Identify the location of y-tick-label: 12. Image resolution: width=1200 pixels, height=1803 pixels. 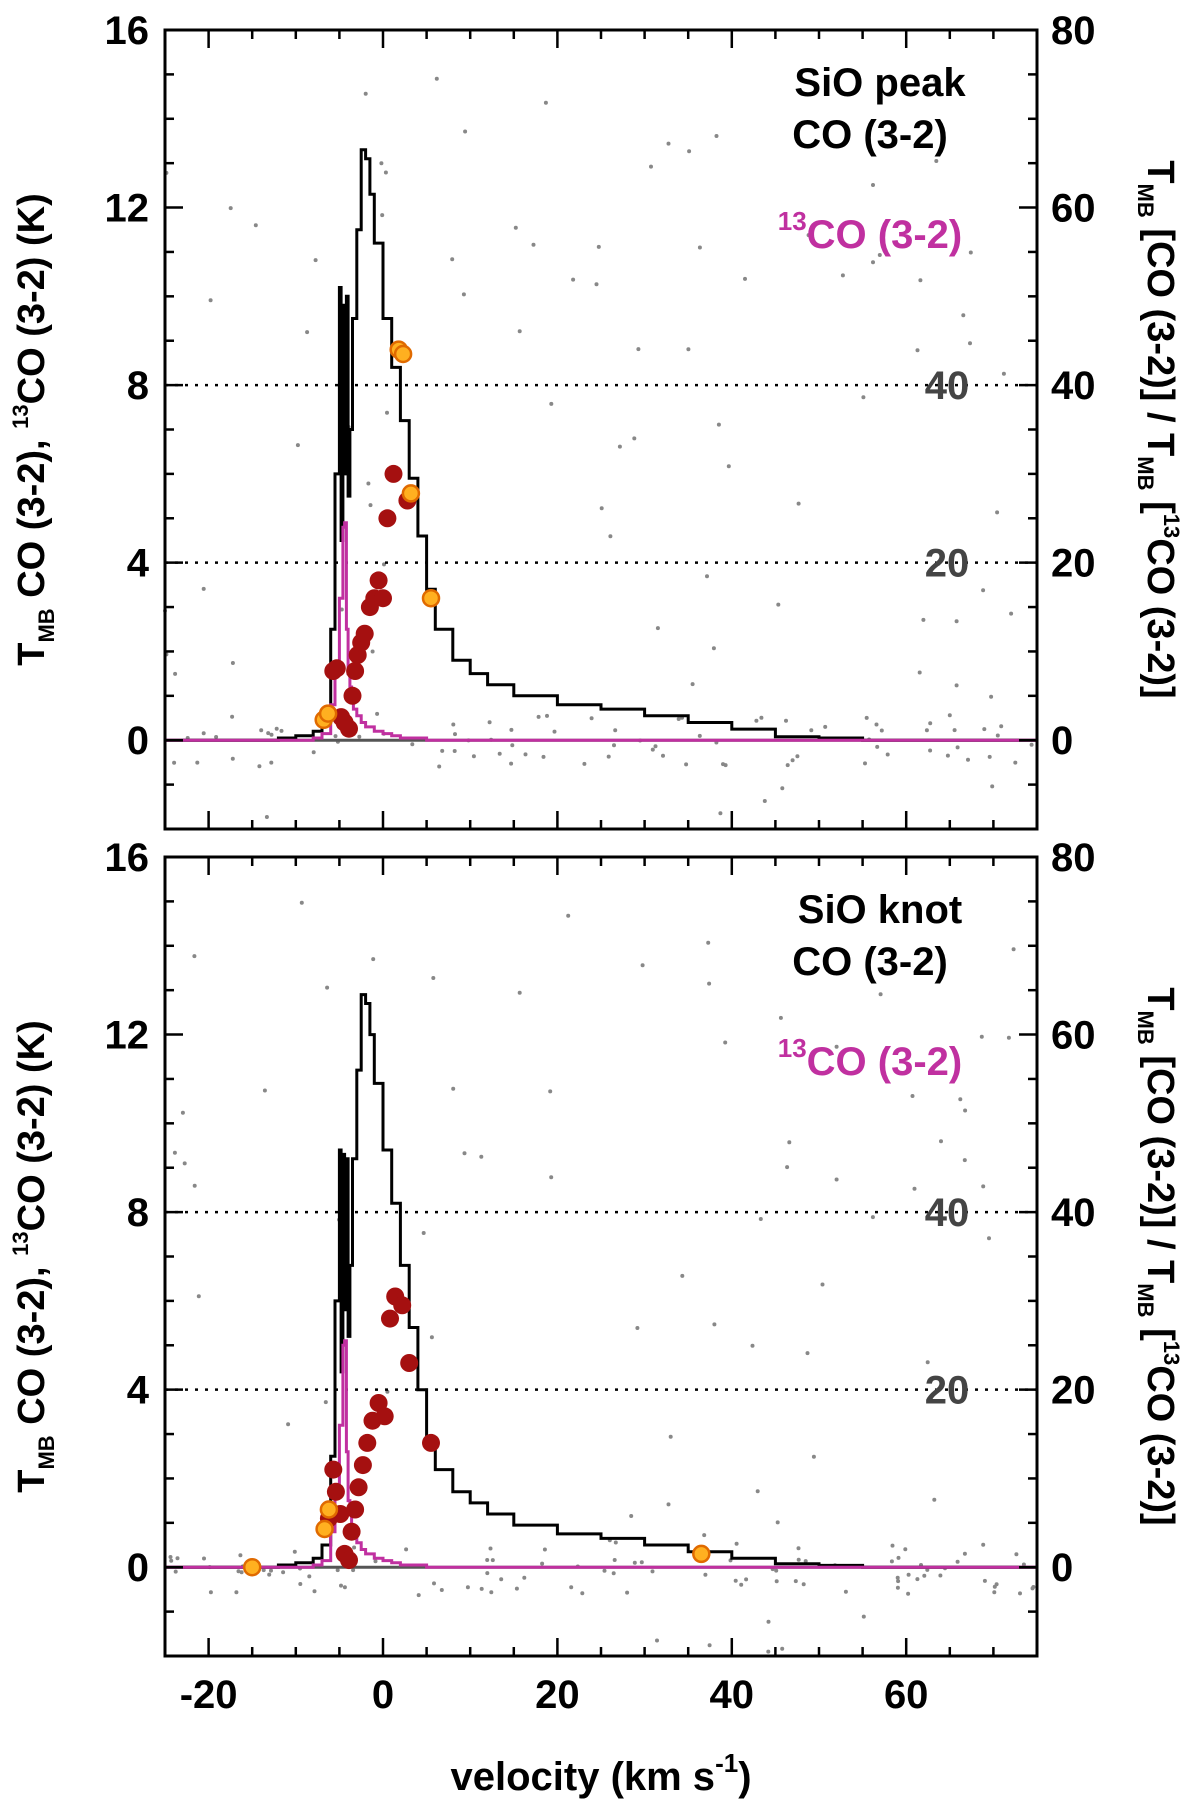
(127, 1036).